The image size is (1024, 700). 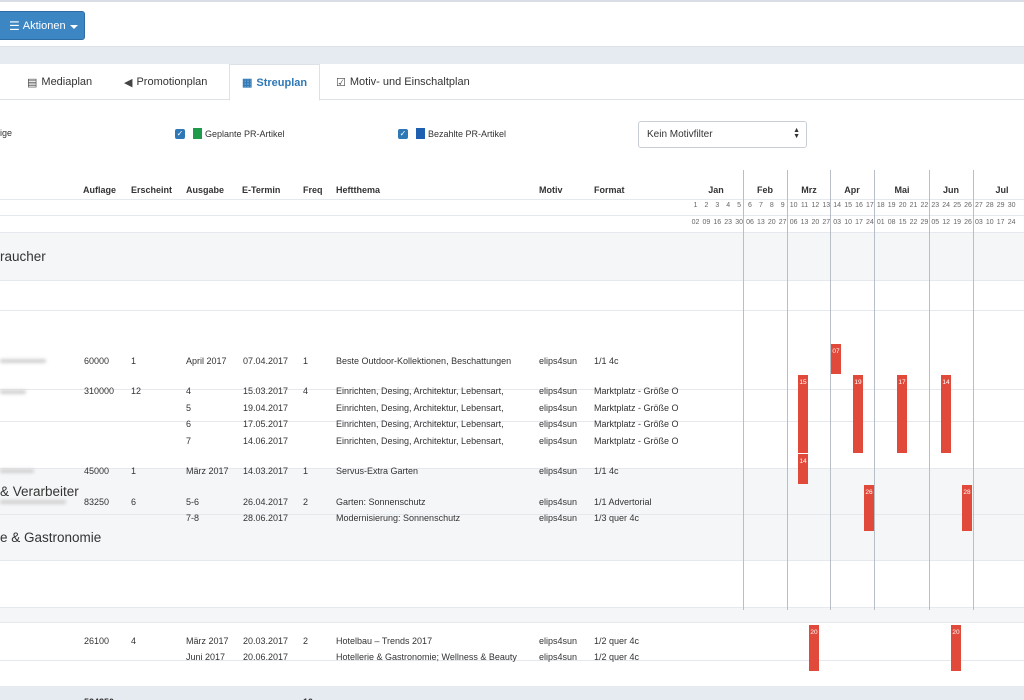 I want to click on schedule-bar: 15, so click(x=803, y=414).